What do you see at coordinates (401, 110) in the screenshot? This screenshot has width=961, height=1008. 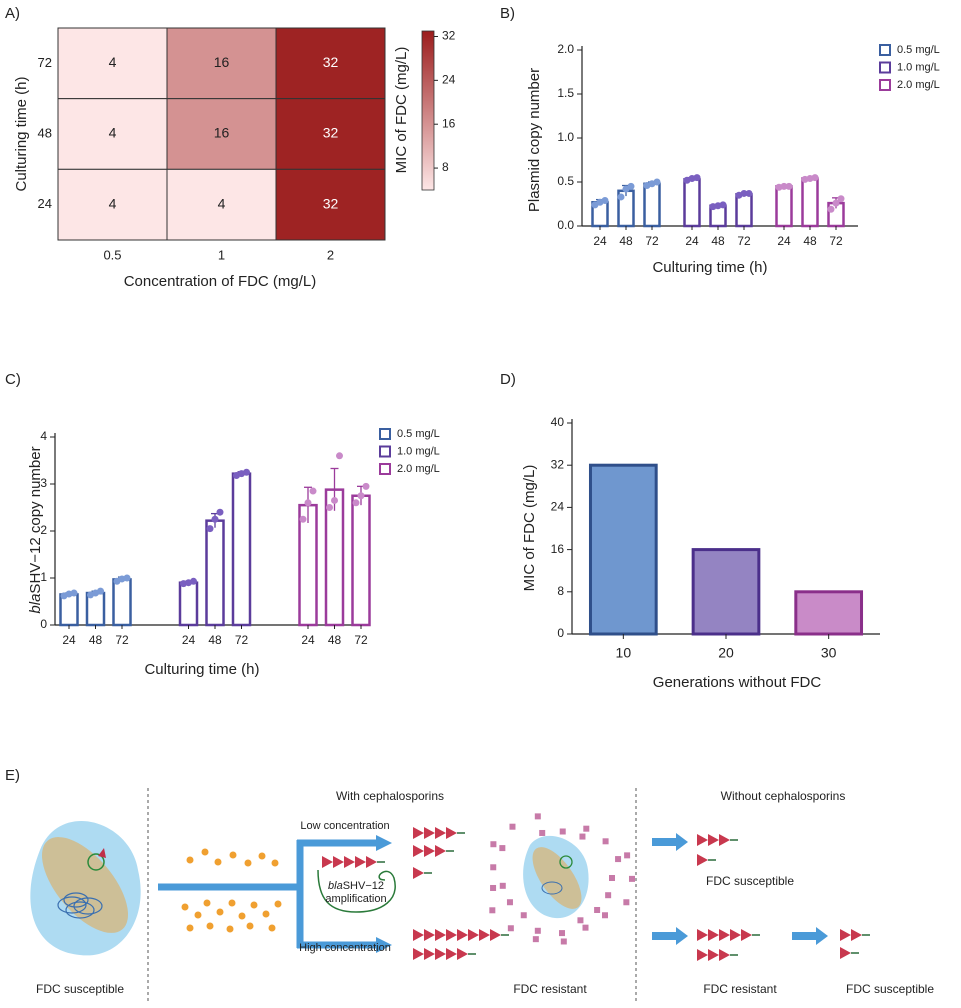 I see `colorbar-label: MIC of FDC (mg/L)` at bounding box center [401, 110].